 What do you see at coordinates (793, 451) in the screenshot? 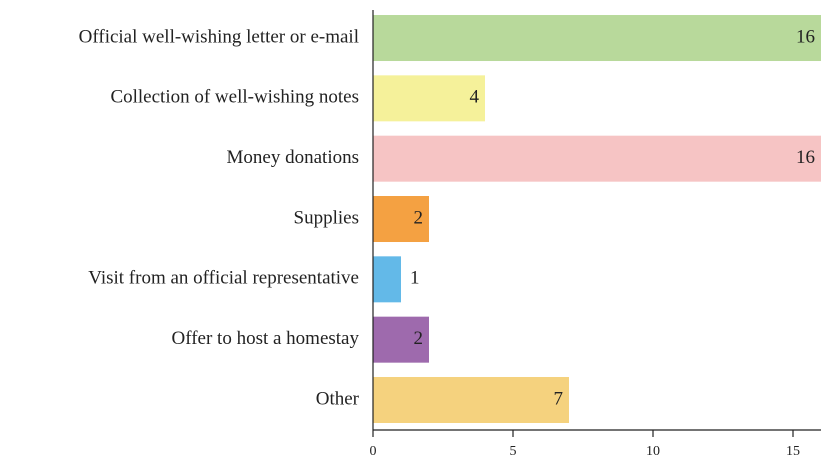
I see `x-tick-label: 15` at bounding box center [793, 451].